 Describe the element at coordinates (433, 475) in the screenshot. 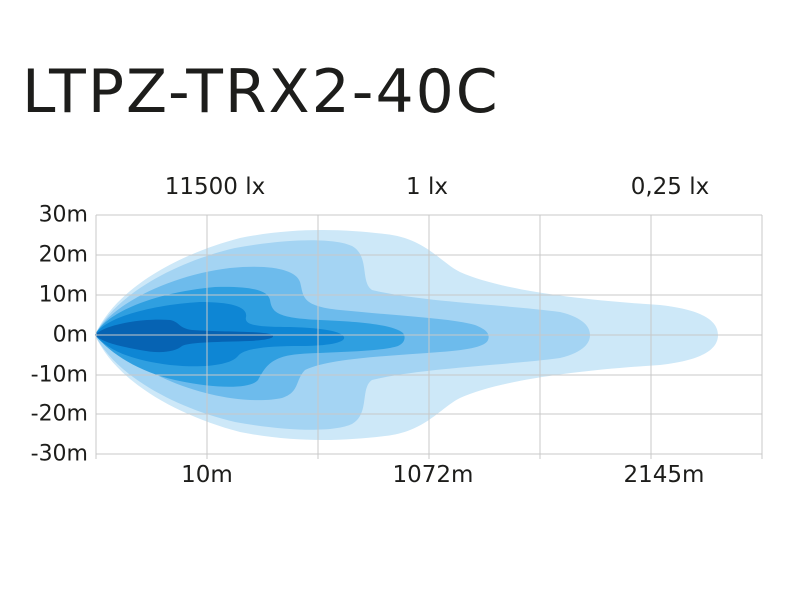

I see `x-tick-1072m: 1072m` at that location.